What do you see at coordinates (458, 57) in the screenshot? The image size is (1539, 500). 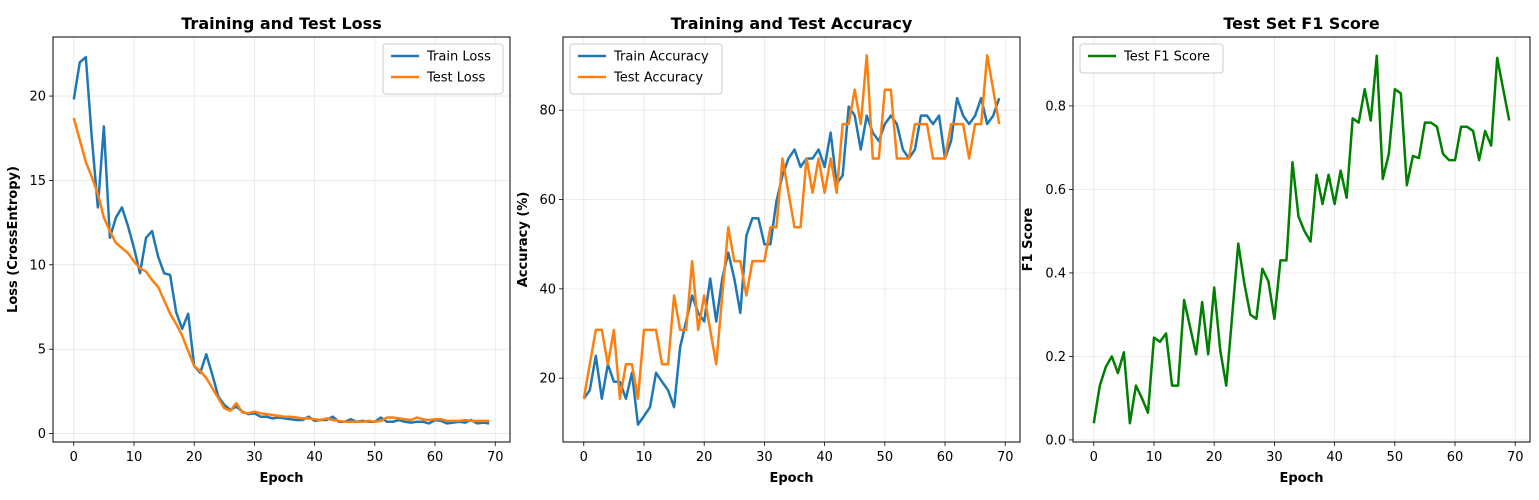 I see `train-loss-legend-label: Train Loss` at bounding box center [458, 57].